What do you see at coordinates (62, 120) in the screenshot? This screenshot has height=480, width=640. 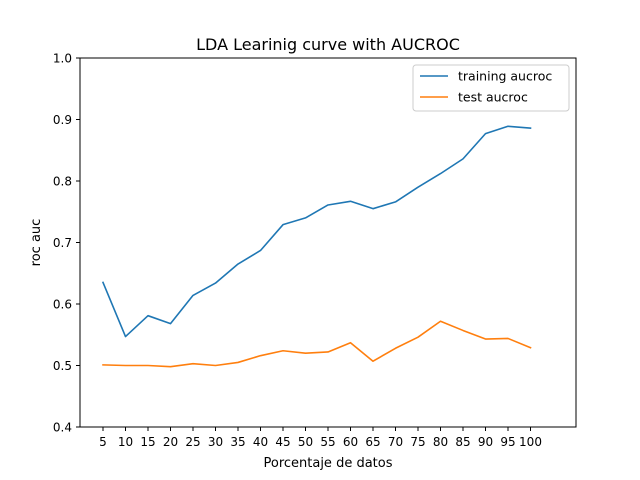 I see `y-tick-label: 0.9` at bounding box center [62, 120].